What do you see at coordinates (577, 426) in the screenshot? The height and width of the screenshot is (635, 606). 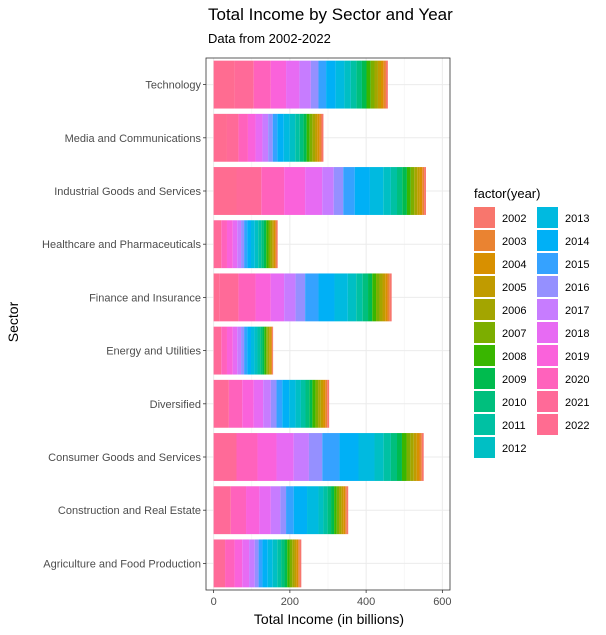 I see `legend-label: 2022` at bounding box center [577, 426].